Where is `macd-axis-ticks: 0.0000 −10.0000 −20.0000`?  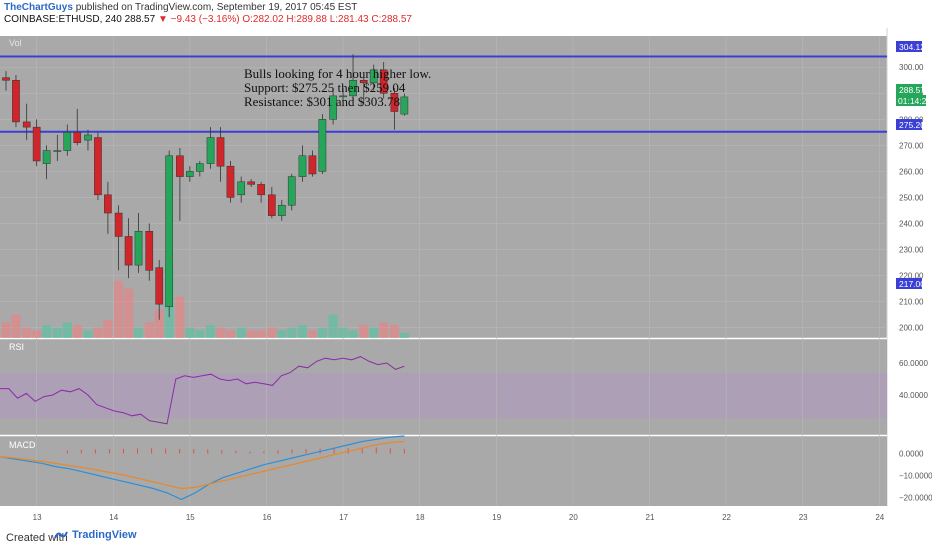 macd-axis-ticks: 0.0000 −10.0000 −20.0000 is located at coordinates (915, 476).